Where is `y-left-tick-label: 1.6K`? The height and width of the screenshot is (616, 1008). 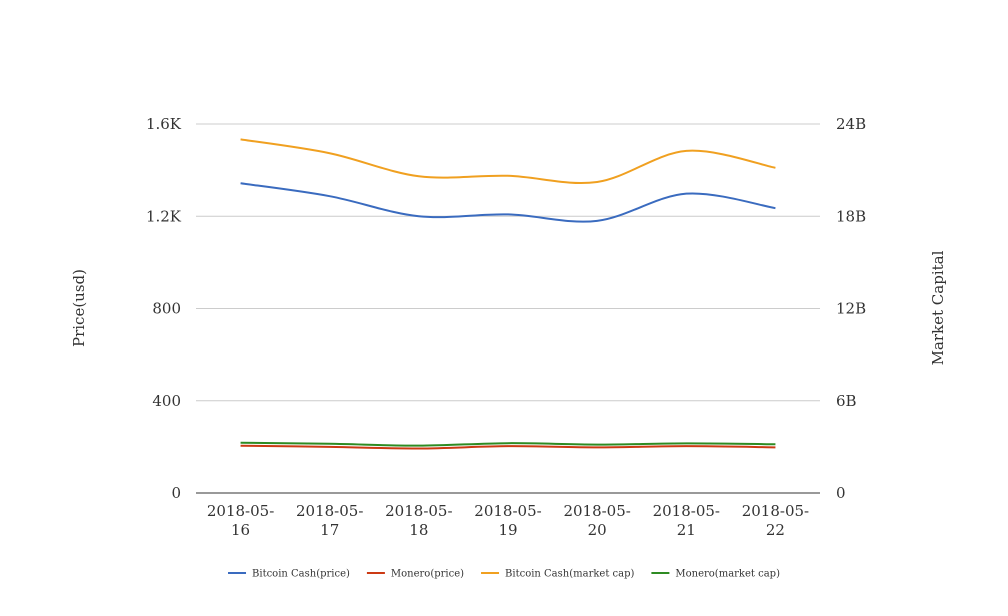 y-left-tick-label: 1.6K is located at coordinates (164, 124).